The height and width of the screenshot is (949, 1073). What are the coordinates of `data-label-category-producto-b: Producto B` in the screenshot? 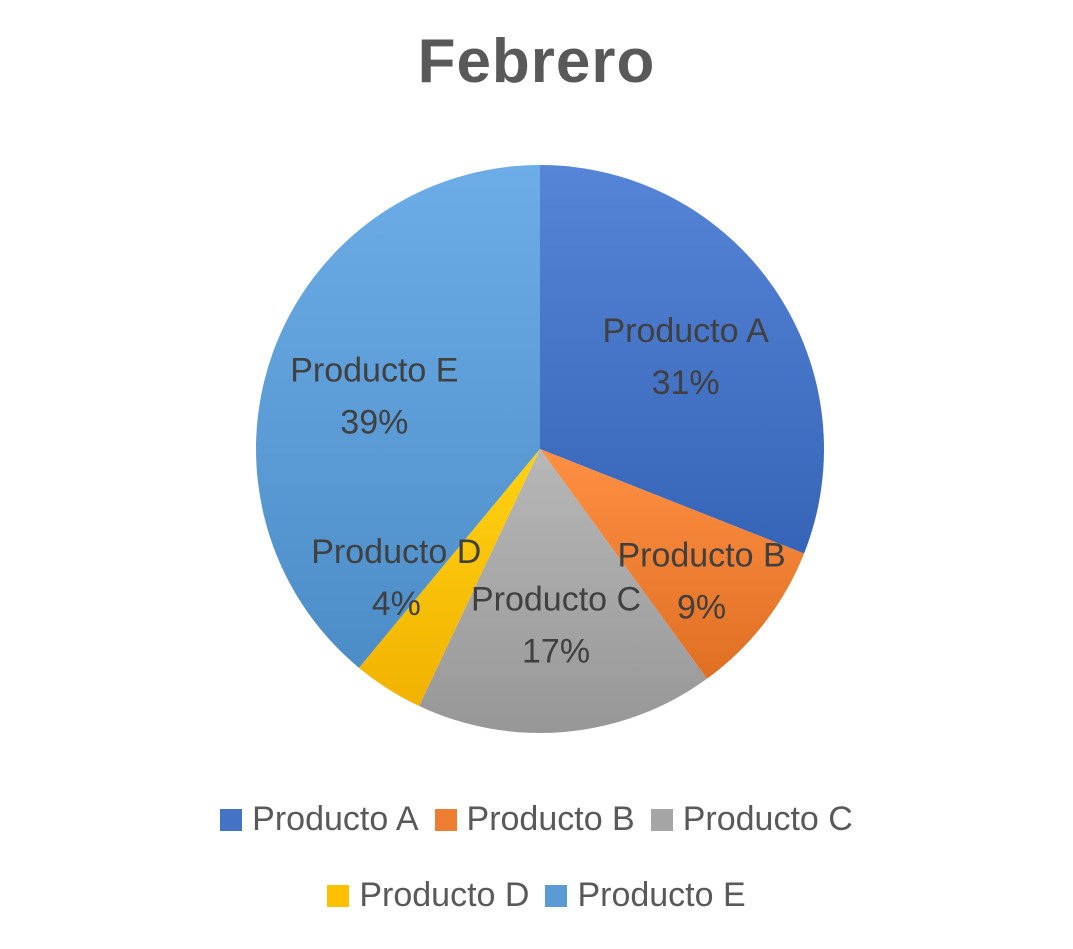 It's located at (701, 555).